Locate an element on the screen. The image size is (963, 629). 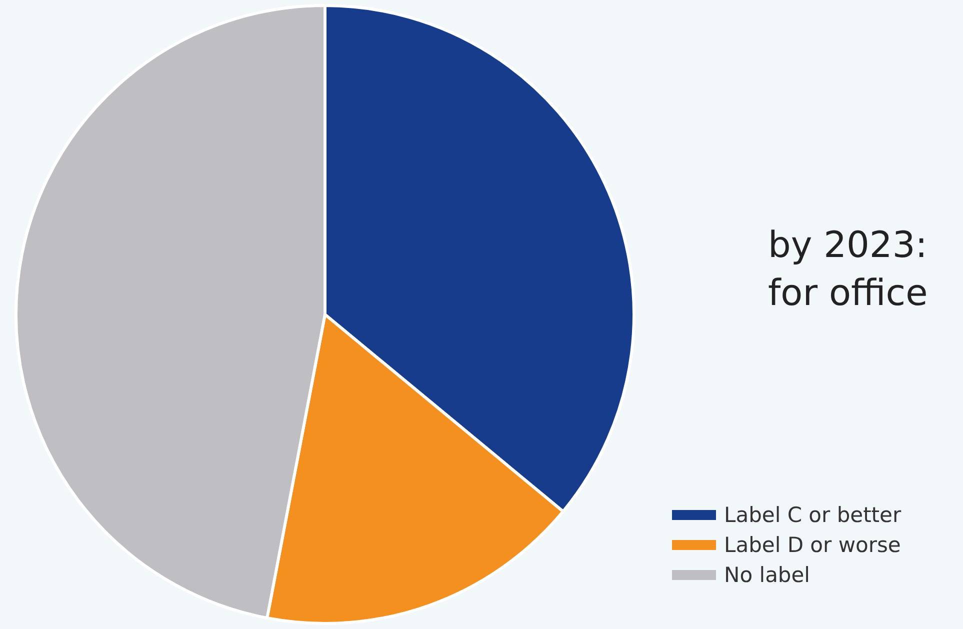
legend-label: Label D or worse is located at coordinates (812, 545).